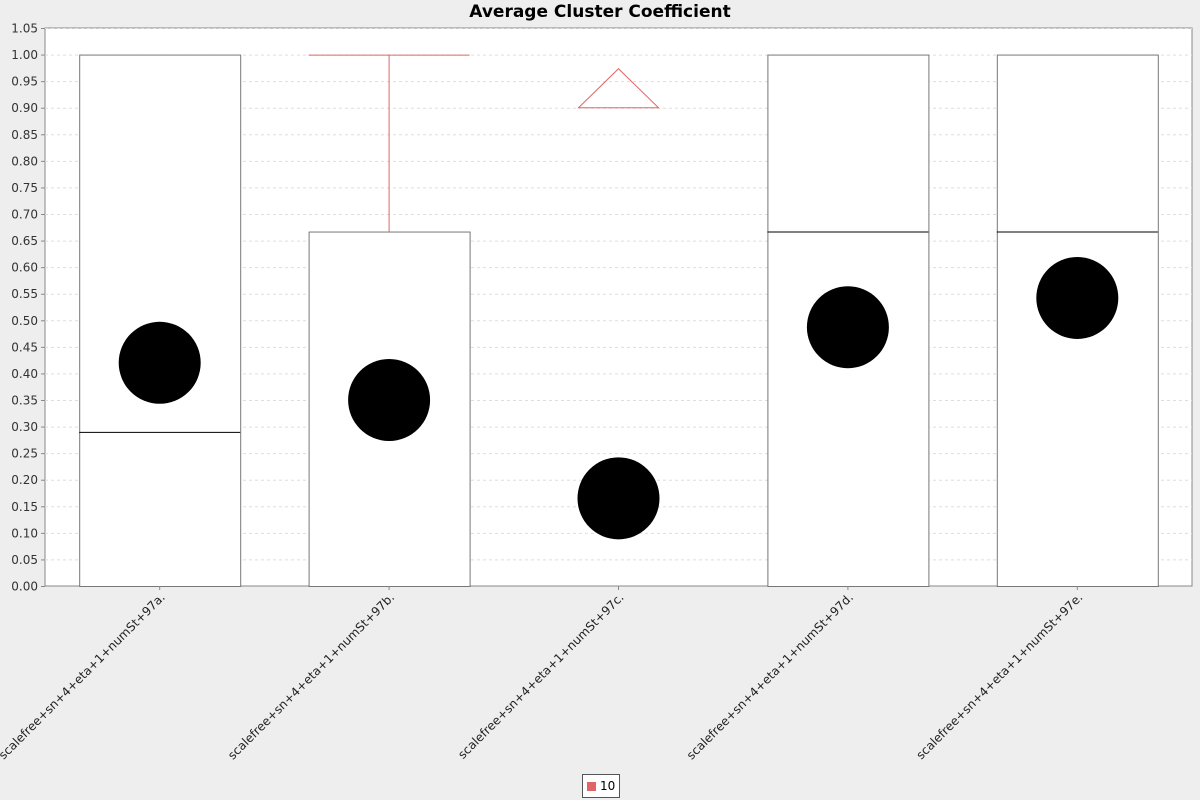  I want to click on legend-label: 10, so click(608, 786).